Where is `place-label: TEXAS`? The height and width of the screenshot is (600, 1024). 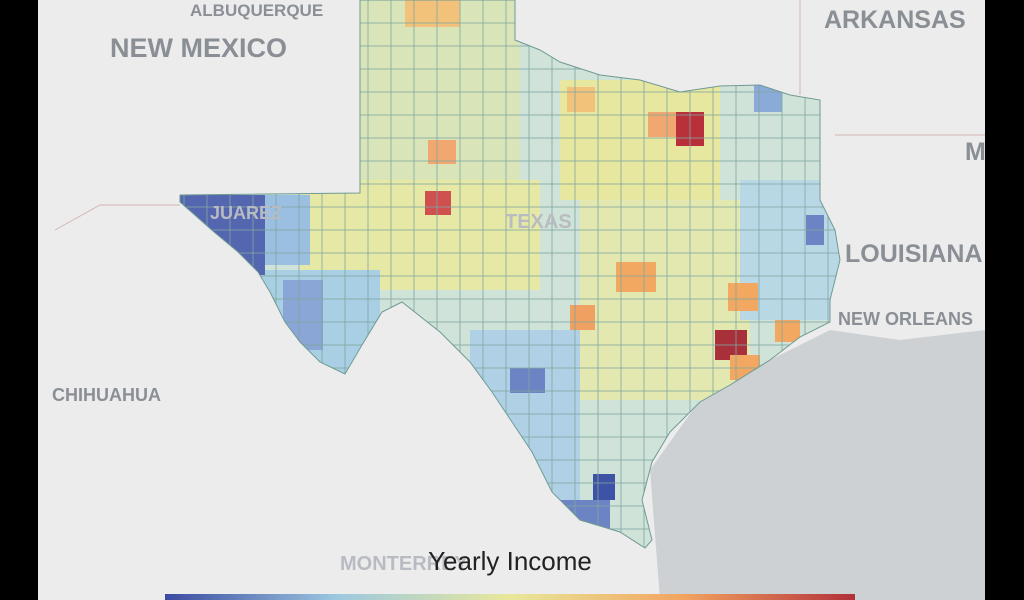
place-label: TEXAS is located at coordinates (538, 222).